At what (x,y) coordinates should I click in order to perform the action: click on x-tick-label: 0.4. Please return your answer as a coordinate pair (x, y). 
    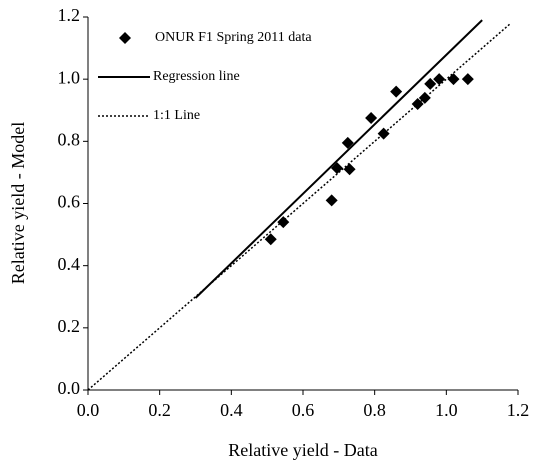
    Looking at the image, I should click on (231, 410).